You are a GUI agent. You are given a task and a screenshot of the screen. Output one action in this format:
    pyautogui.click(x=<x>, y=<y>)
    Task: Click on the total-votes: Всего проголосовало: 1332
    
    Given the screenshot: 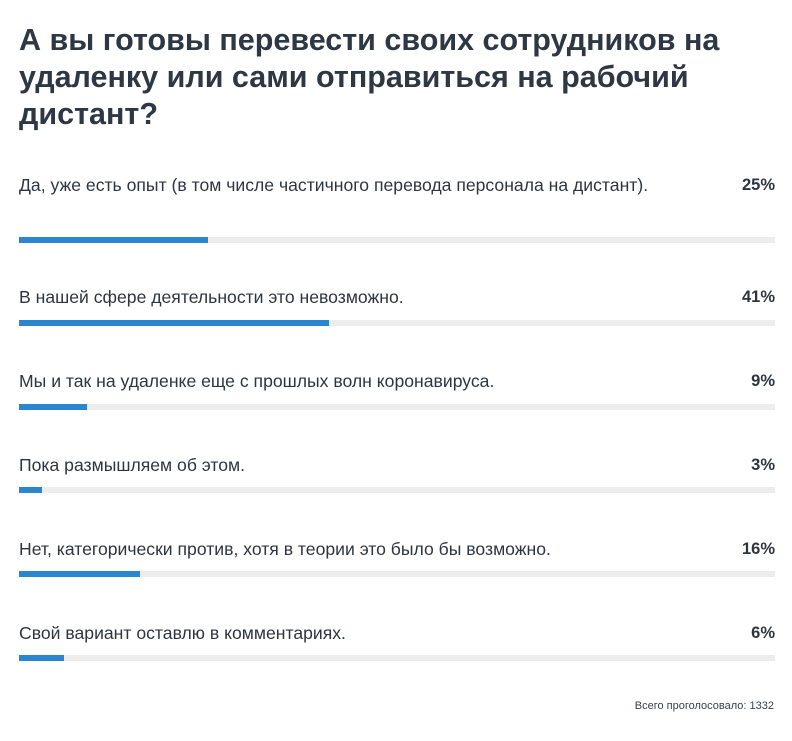 What is the action you would take?
    pyautogui.click(x=704, y=706)
    